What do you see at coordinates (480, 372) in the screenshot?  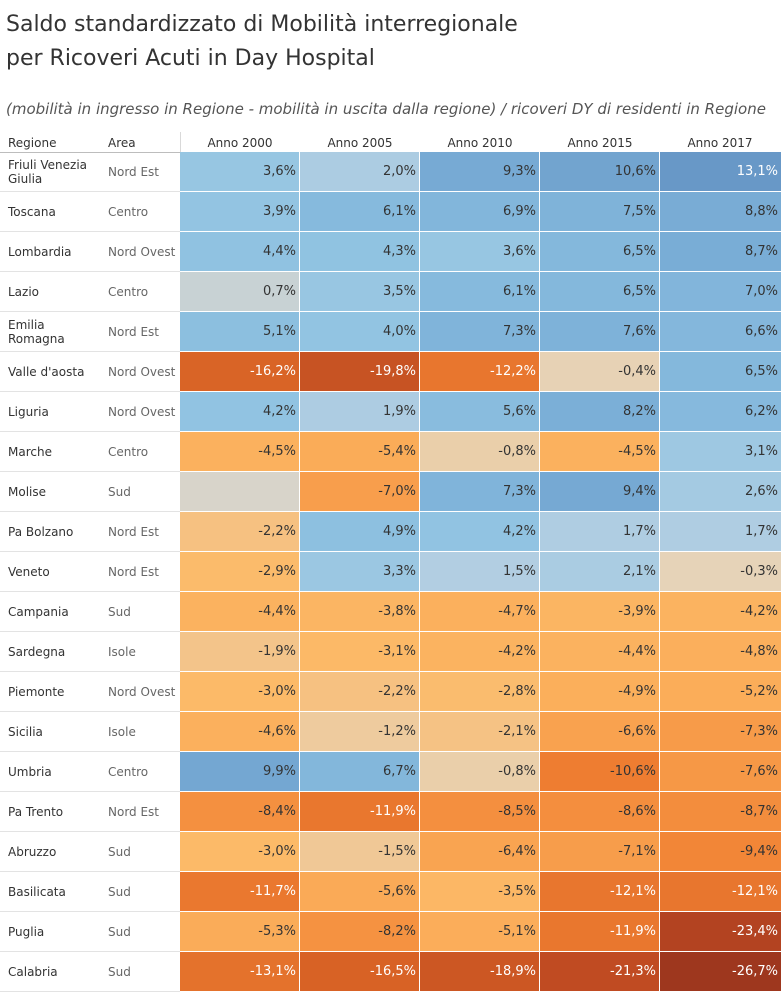 I see `heatmap-cell: -12,2%` at bounding box center [480, 372].